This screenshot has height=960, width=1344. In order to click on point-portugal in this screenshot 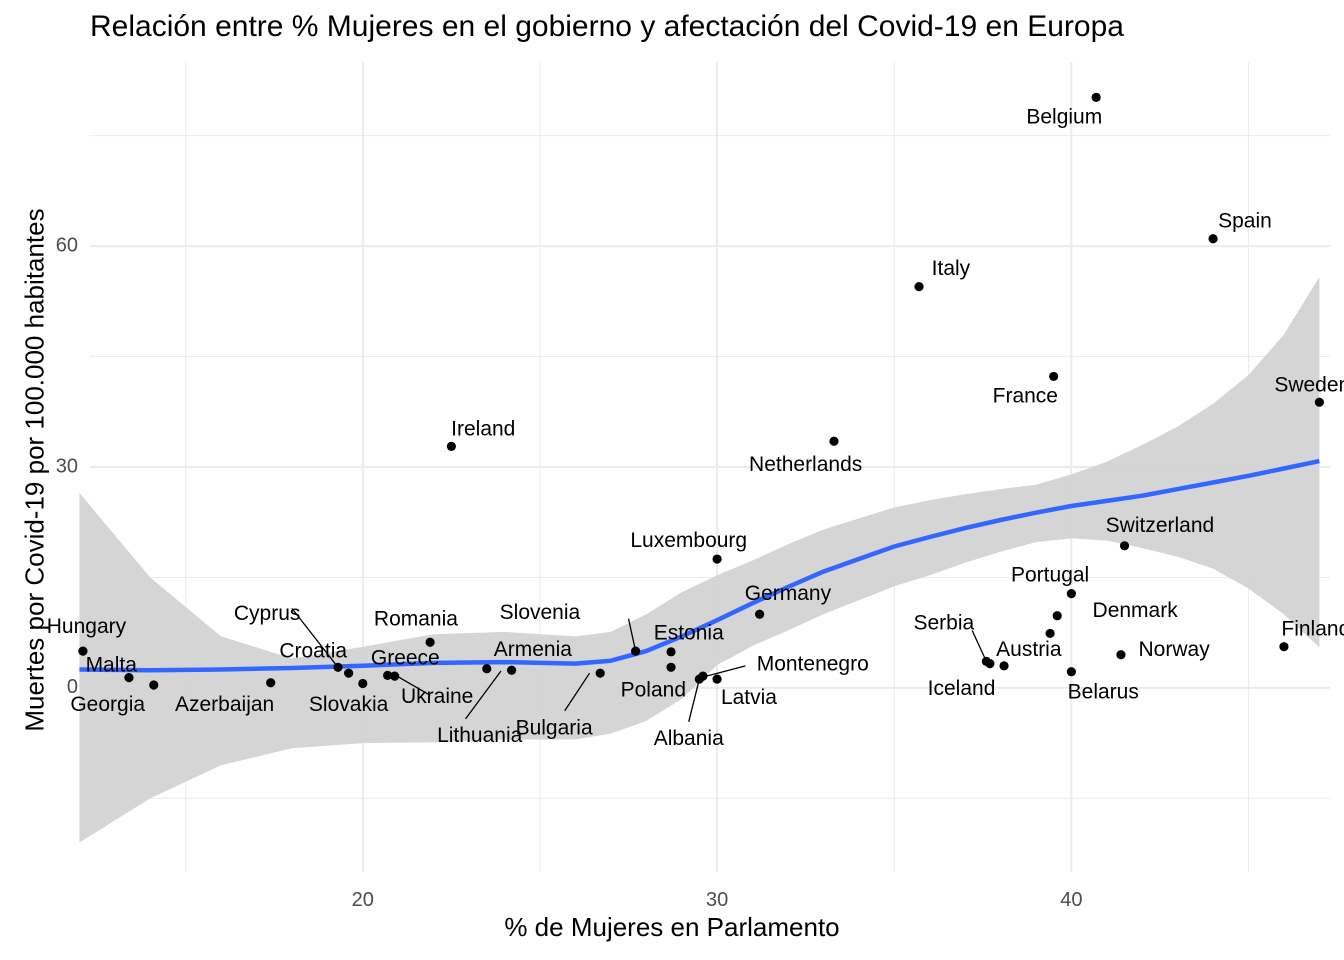, I will do `click(1050, 633)`.